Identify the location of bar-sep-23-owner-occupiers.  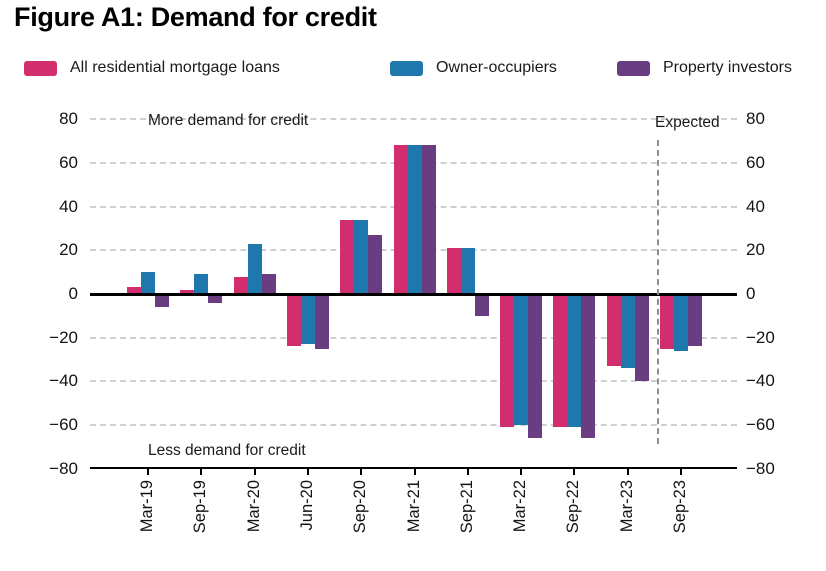
(681, 322).